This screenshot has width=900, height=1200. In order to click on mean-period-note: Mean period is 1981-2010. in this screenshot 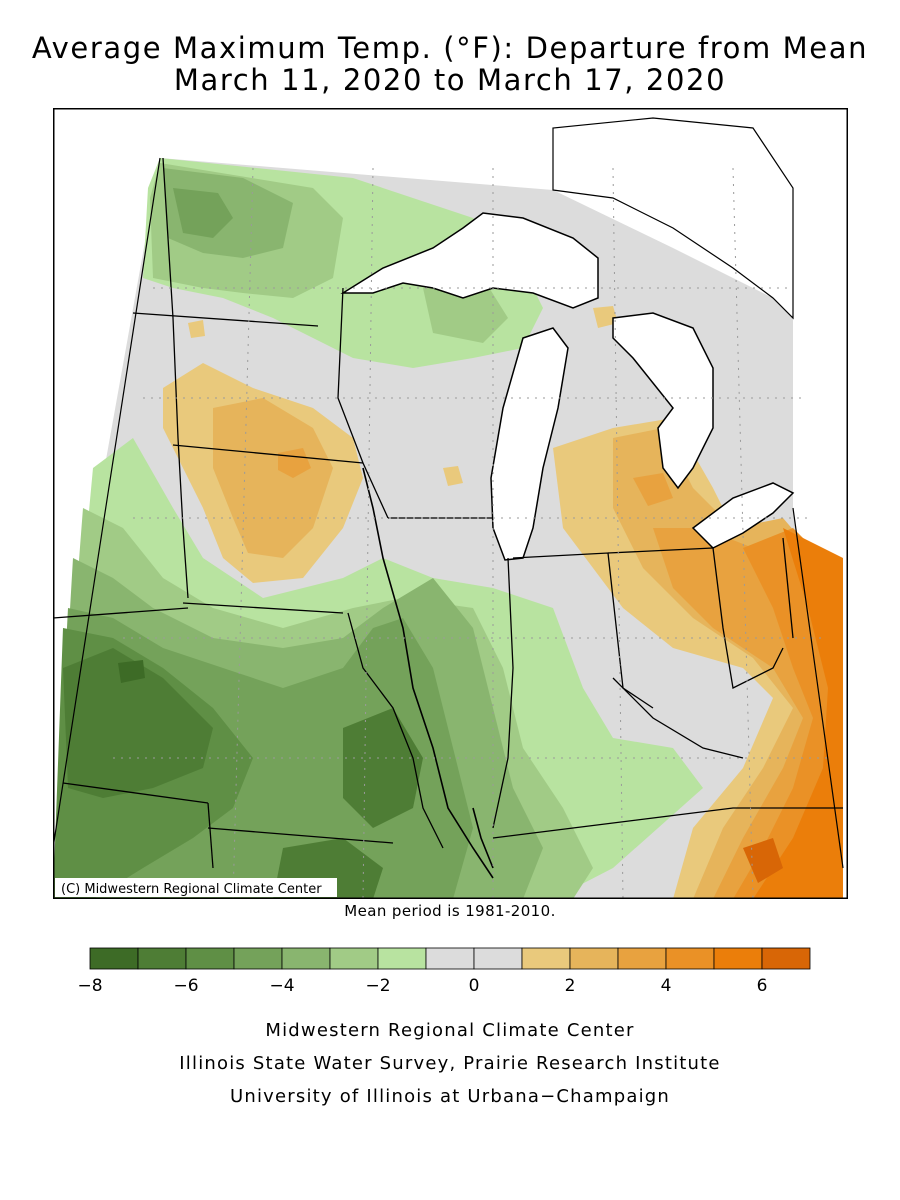, I will do `click(450, 911)`.